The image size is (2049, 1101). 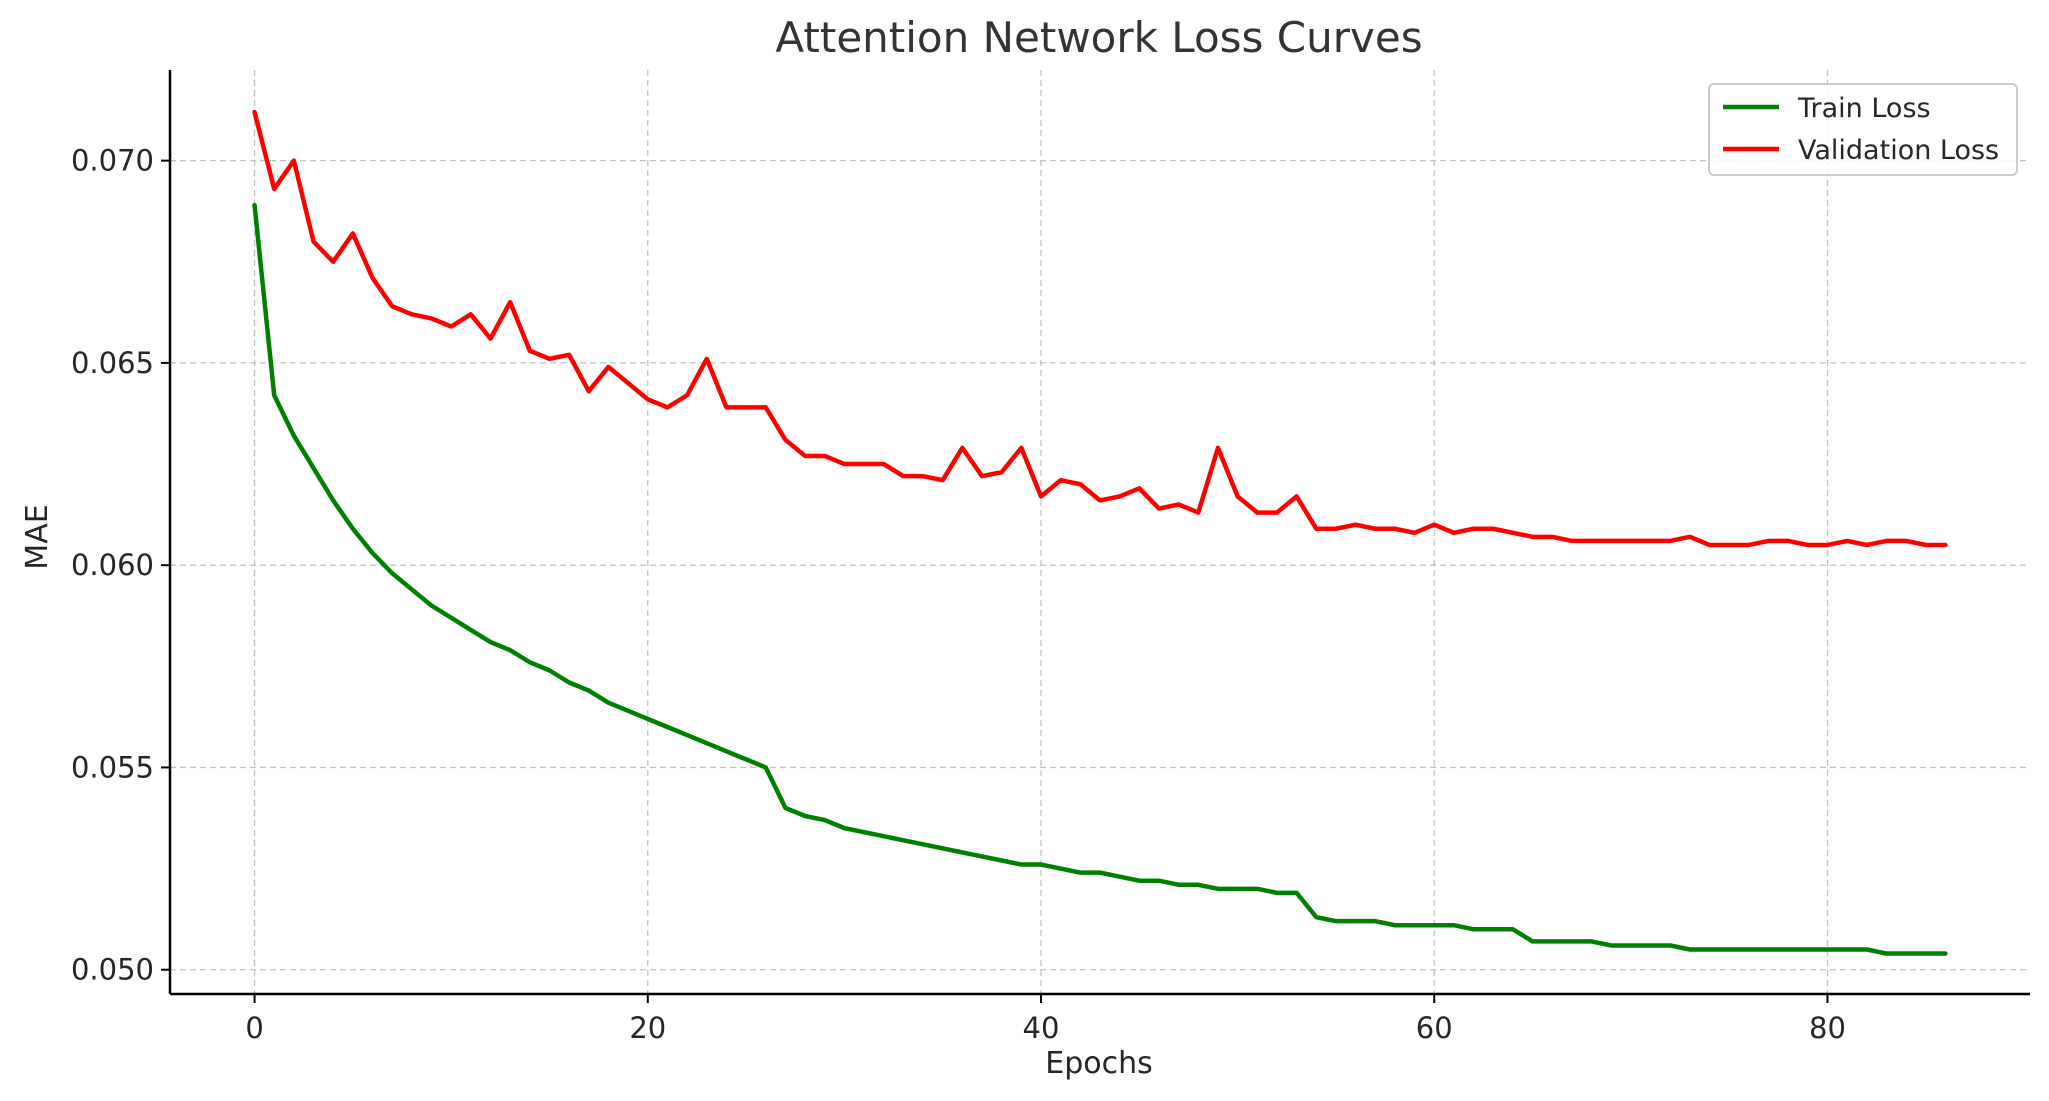 What do you see at coordinates (112, 363) in the screenshot?
I see `y-tick-label: 0.065` at bounding box center [112, 363].